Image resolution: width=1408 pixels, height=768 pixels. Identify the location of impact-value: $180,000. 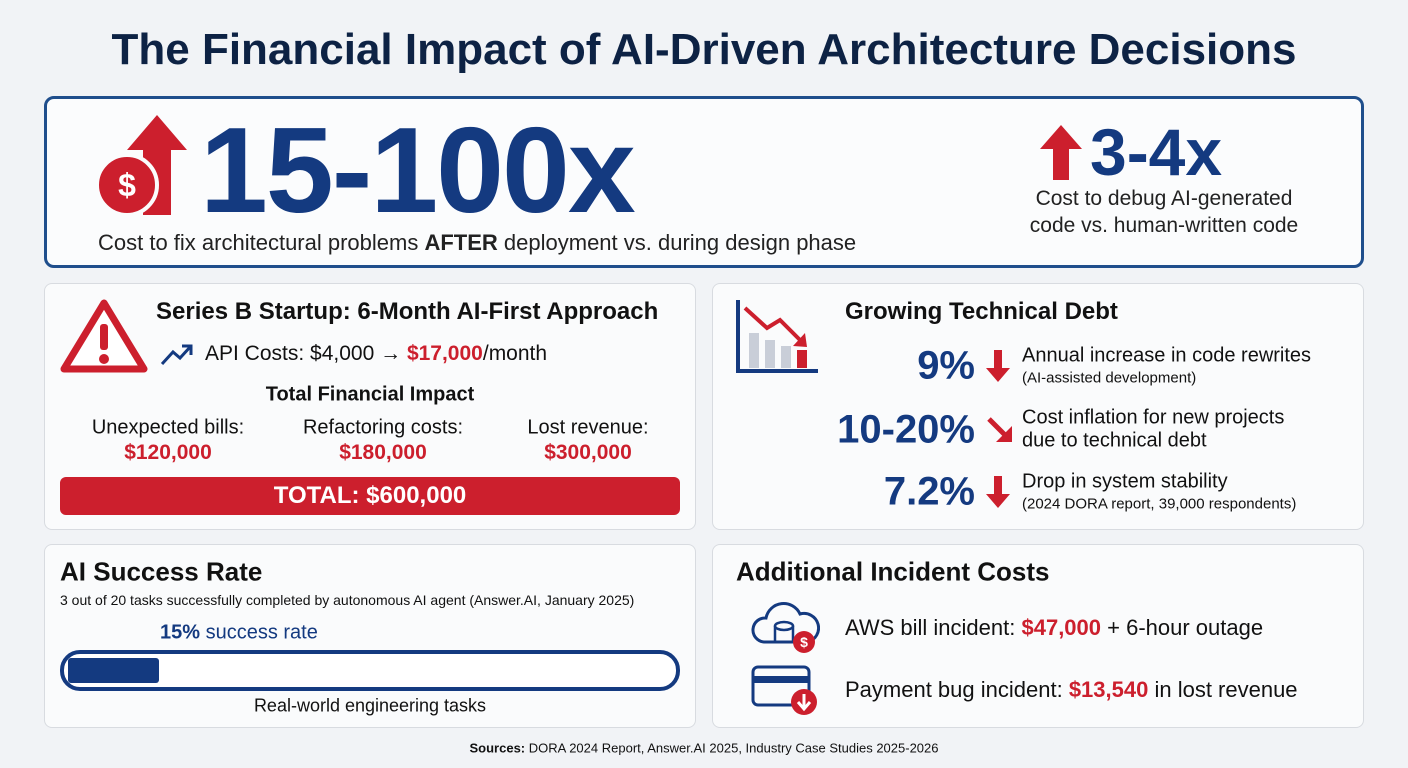
(383, 452).